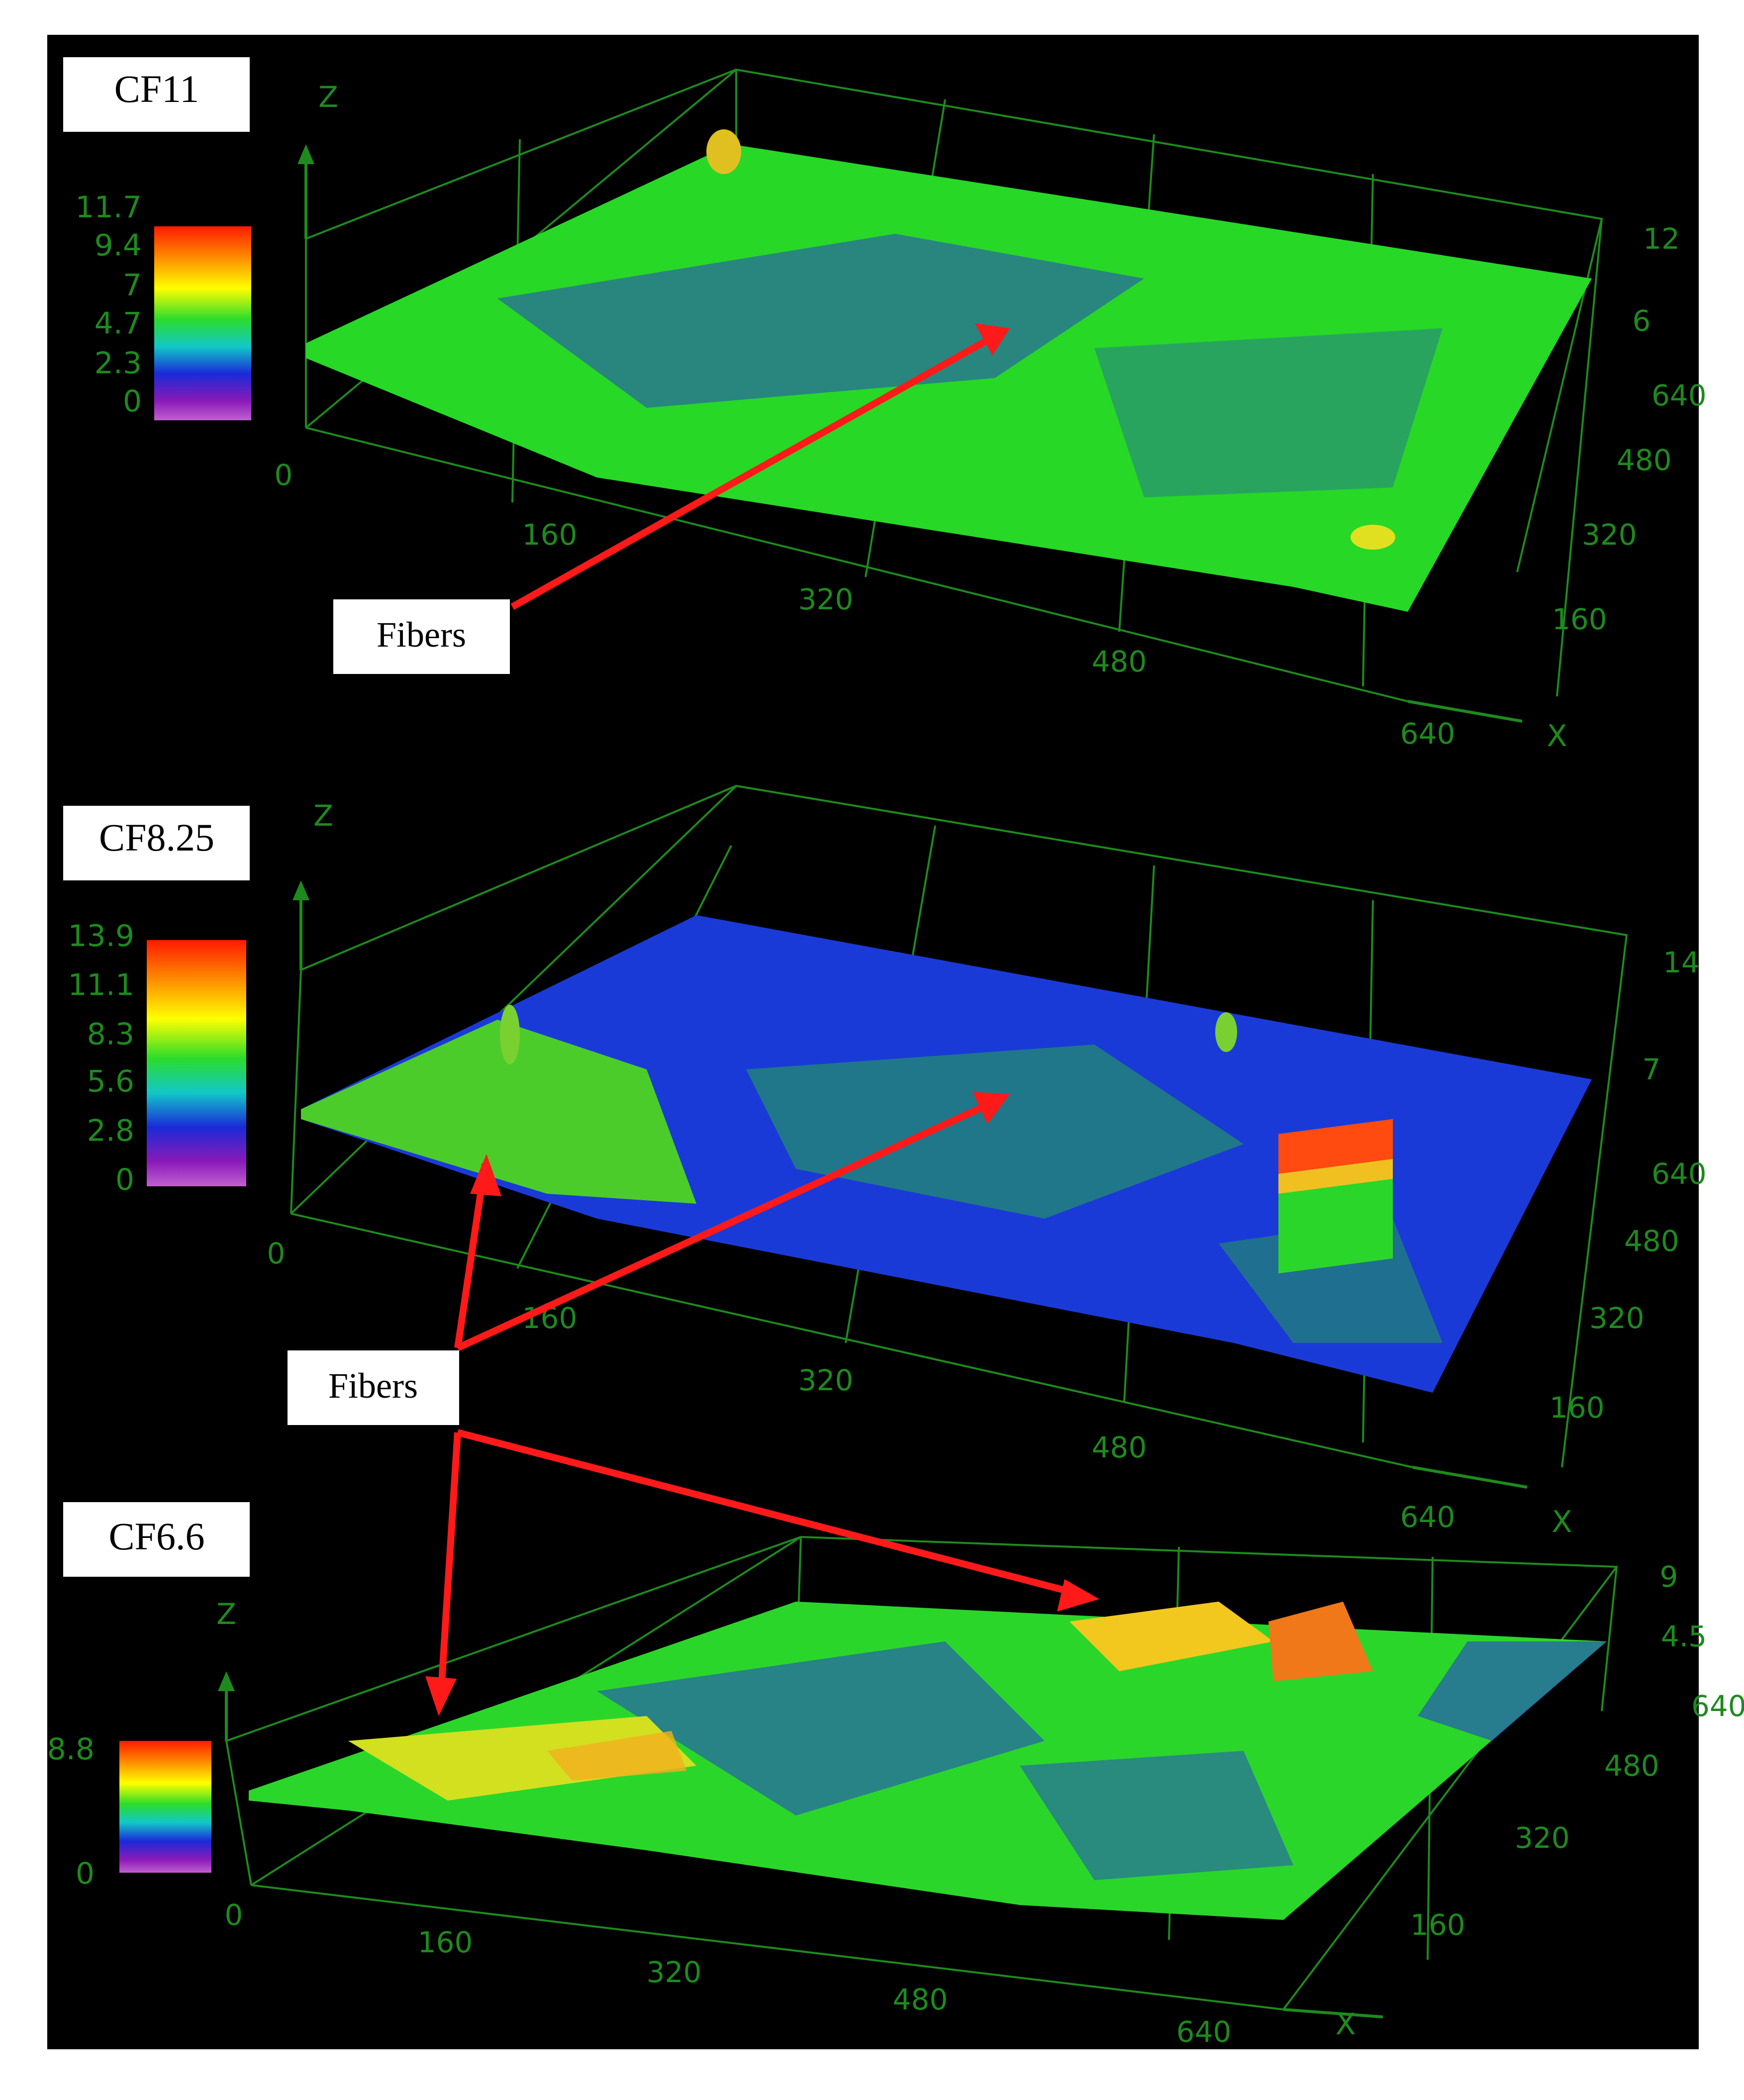 This screenshot has height=2100, width=1744. What do you see at coordinates (1669, 1577) in the screenshot?
I see `z-tick-label: 9` at bounding box center [1669, 1577].